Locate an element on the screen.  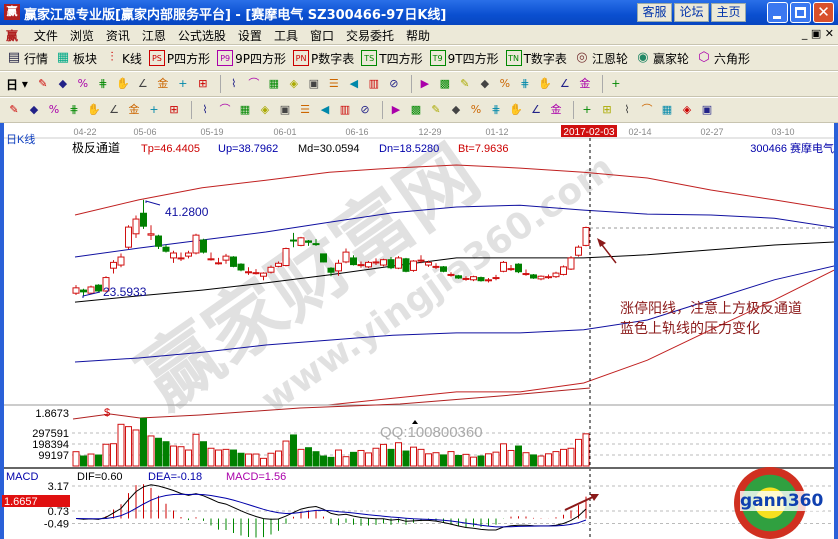
square2-icon: ▣ is located at coordinates (285, 109).